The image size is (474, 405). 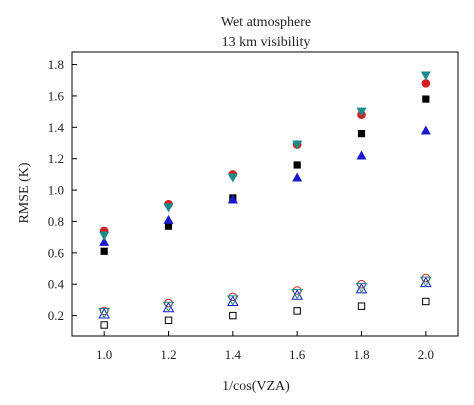 What do you see at coordinates (24, 192) in the screenshot?
I see `y-axis-label: RMSE (K)` at bounding box center [24, 192].